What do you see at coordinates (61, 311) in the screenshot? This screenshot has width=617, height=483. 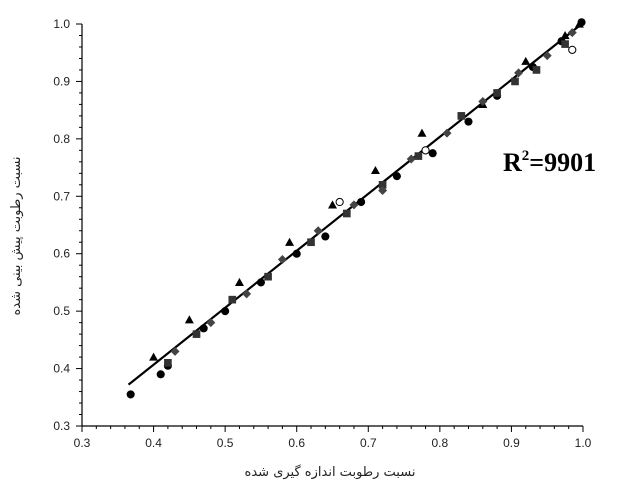 I see `y-tick-label: 0.5` at bounding box center [61, 311].